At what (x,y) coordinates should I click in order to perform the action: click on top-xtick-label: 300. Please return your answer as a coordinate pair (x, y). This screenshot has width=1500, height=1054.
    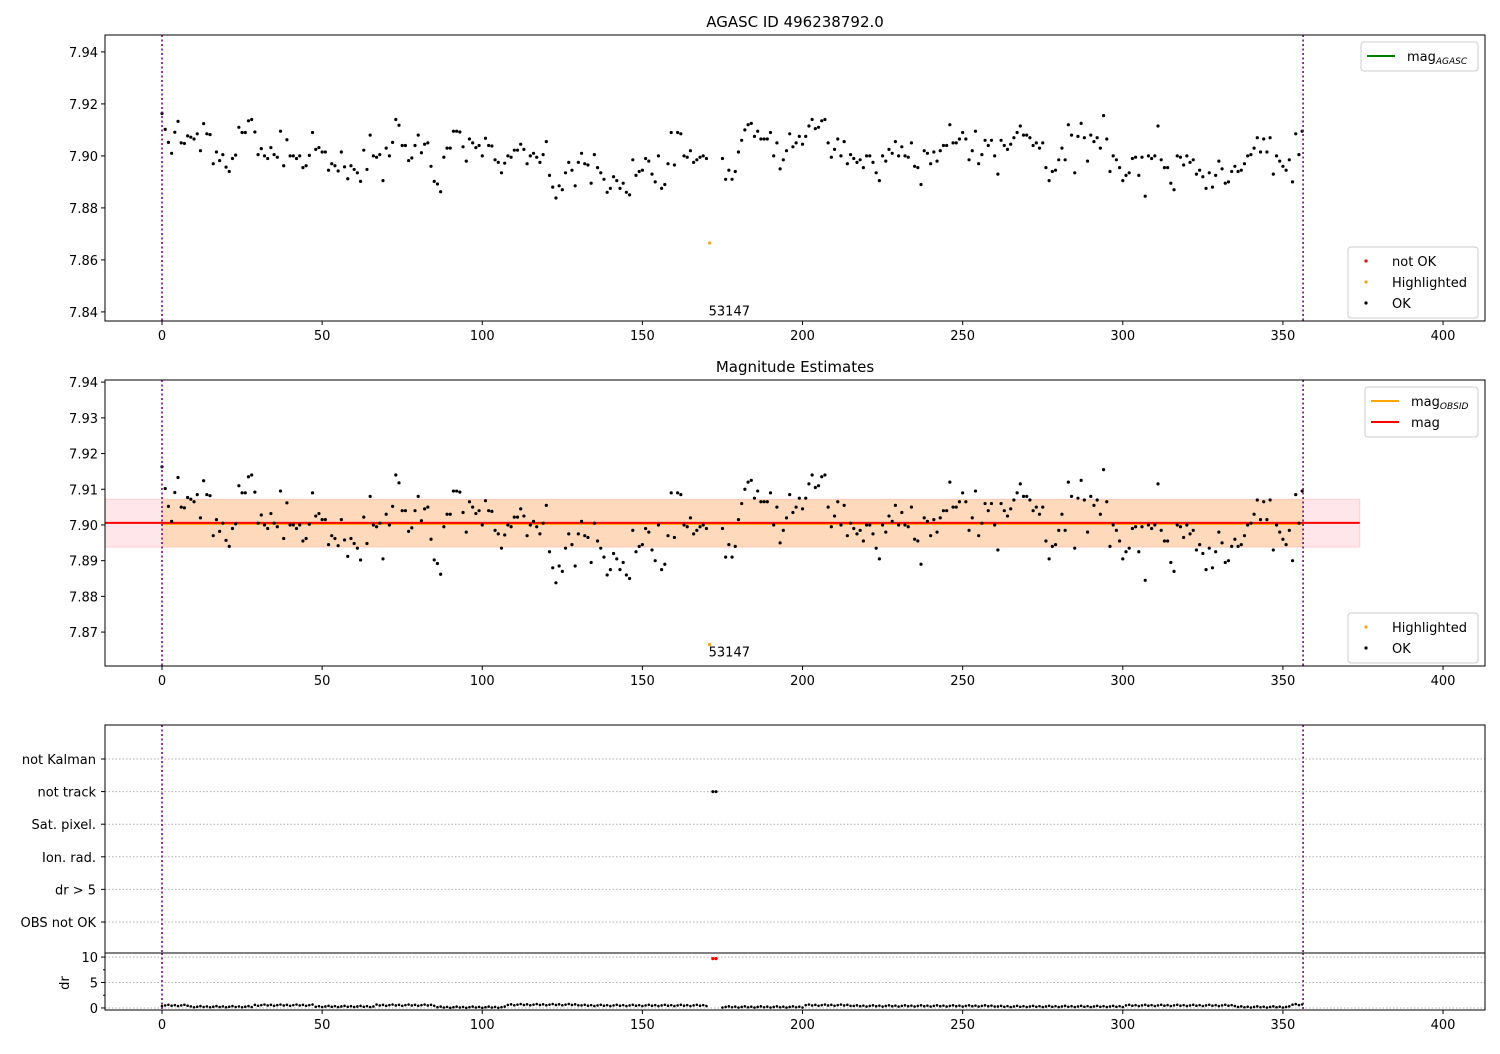
    Looking at the image, I should click on (1122, 336).